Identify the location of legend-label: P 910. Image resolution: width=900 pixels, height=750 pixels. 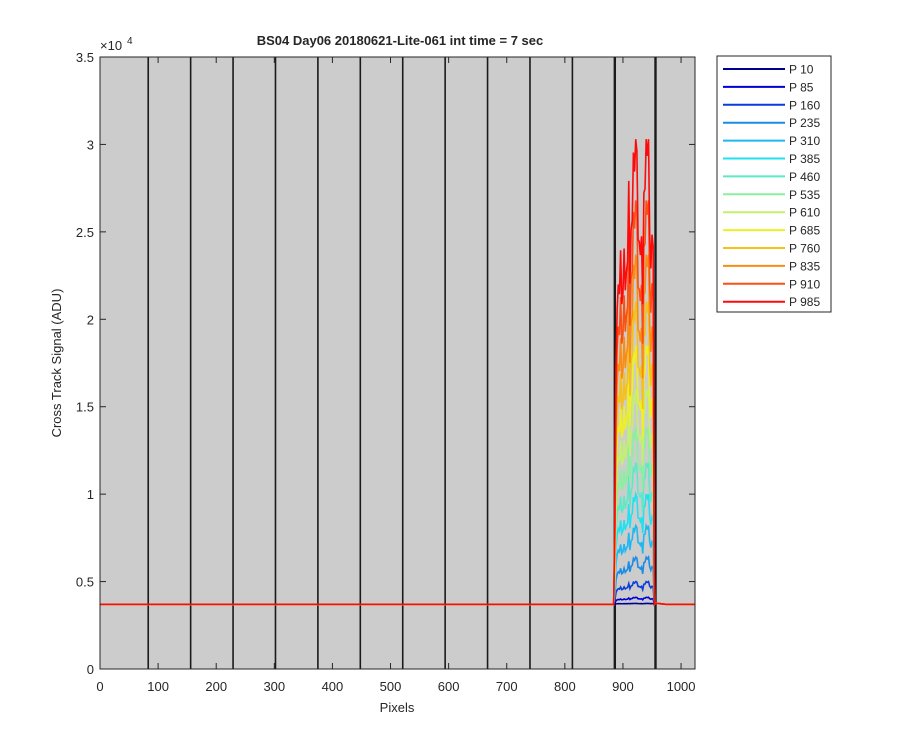
(804, 284).